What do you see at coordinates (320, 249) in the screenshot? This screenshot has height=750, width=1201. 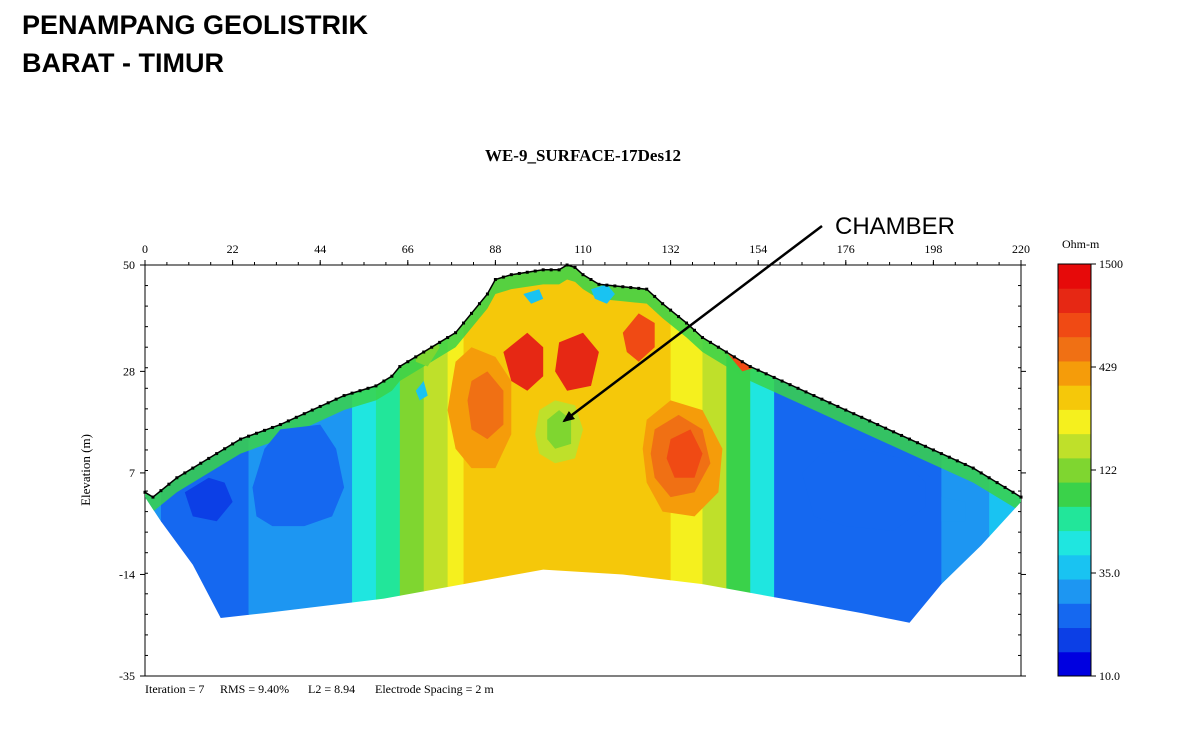 I see `x-tick-label: 44` at bounding box center [320, 249].